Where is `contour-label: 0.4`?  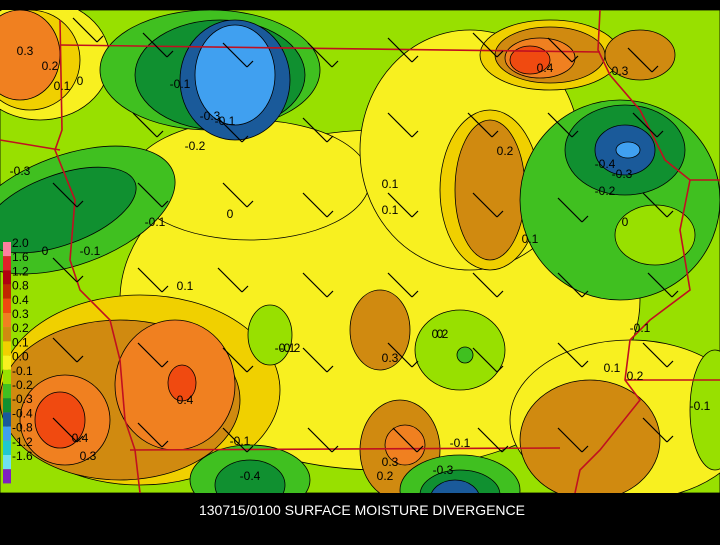 contour-label: 0.4 is located at coordinates (80, 438).